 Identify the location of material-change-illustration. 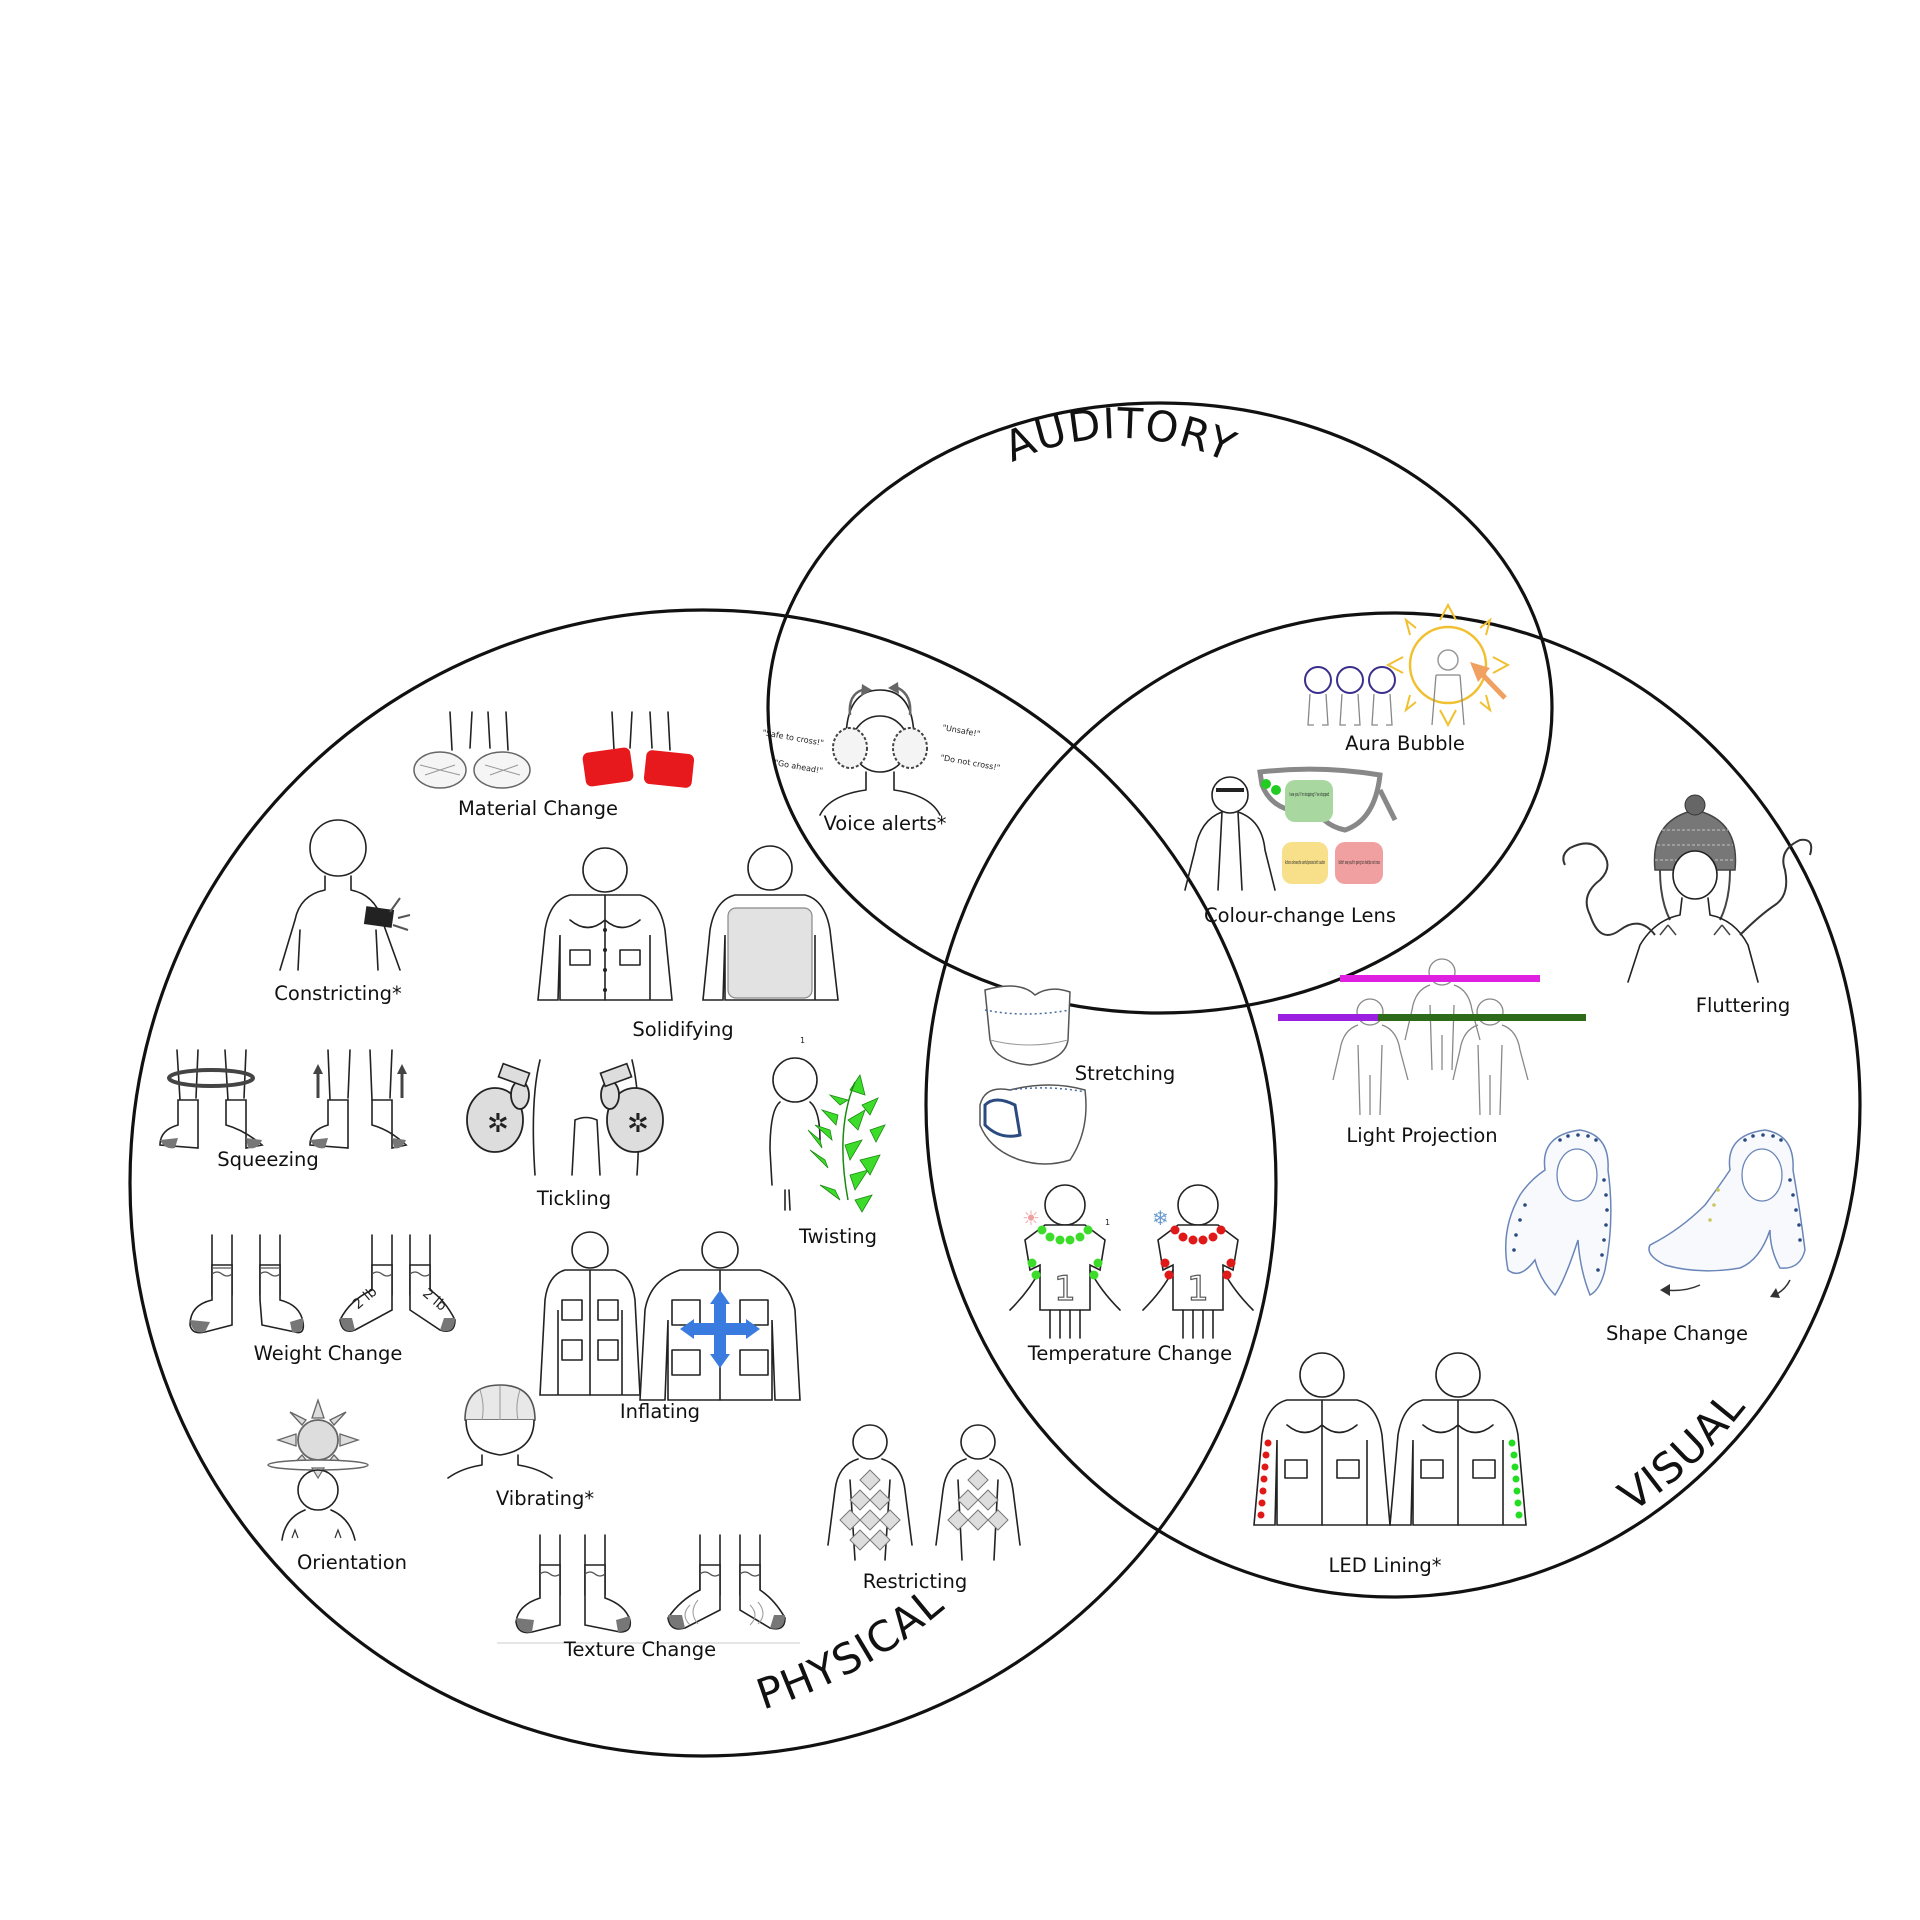
(554, 750).